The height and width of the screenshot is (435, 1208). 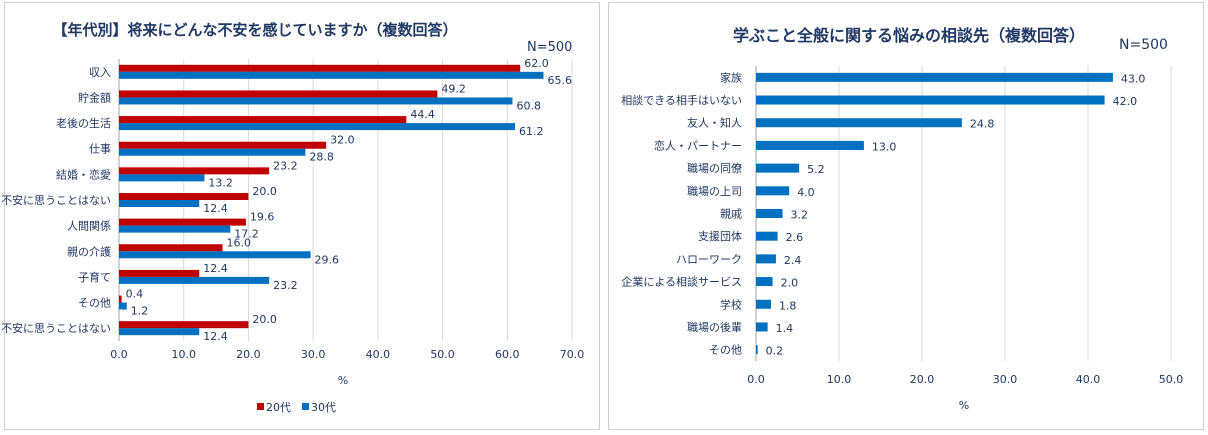 What do you see at coordinates (922, 379) in the screenshot?
I see `x-tick-label: 20.0` at bounding box center [922, 379].